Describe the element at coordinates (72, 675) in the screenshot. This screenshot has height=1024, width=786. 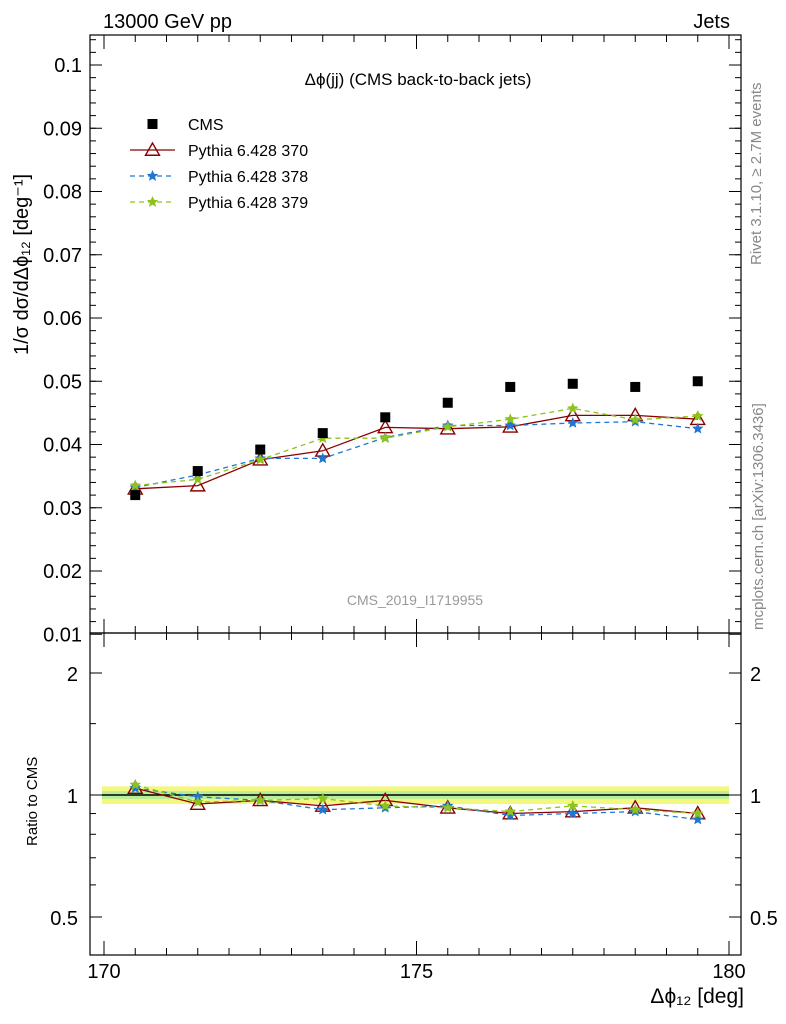
I see `ratio-tick-label: 2` at that location.